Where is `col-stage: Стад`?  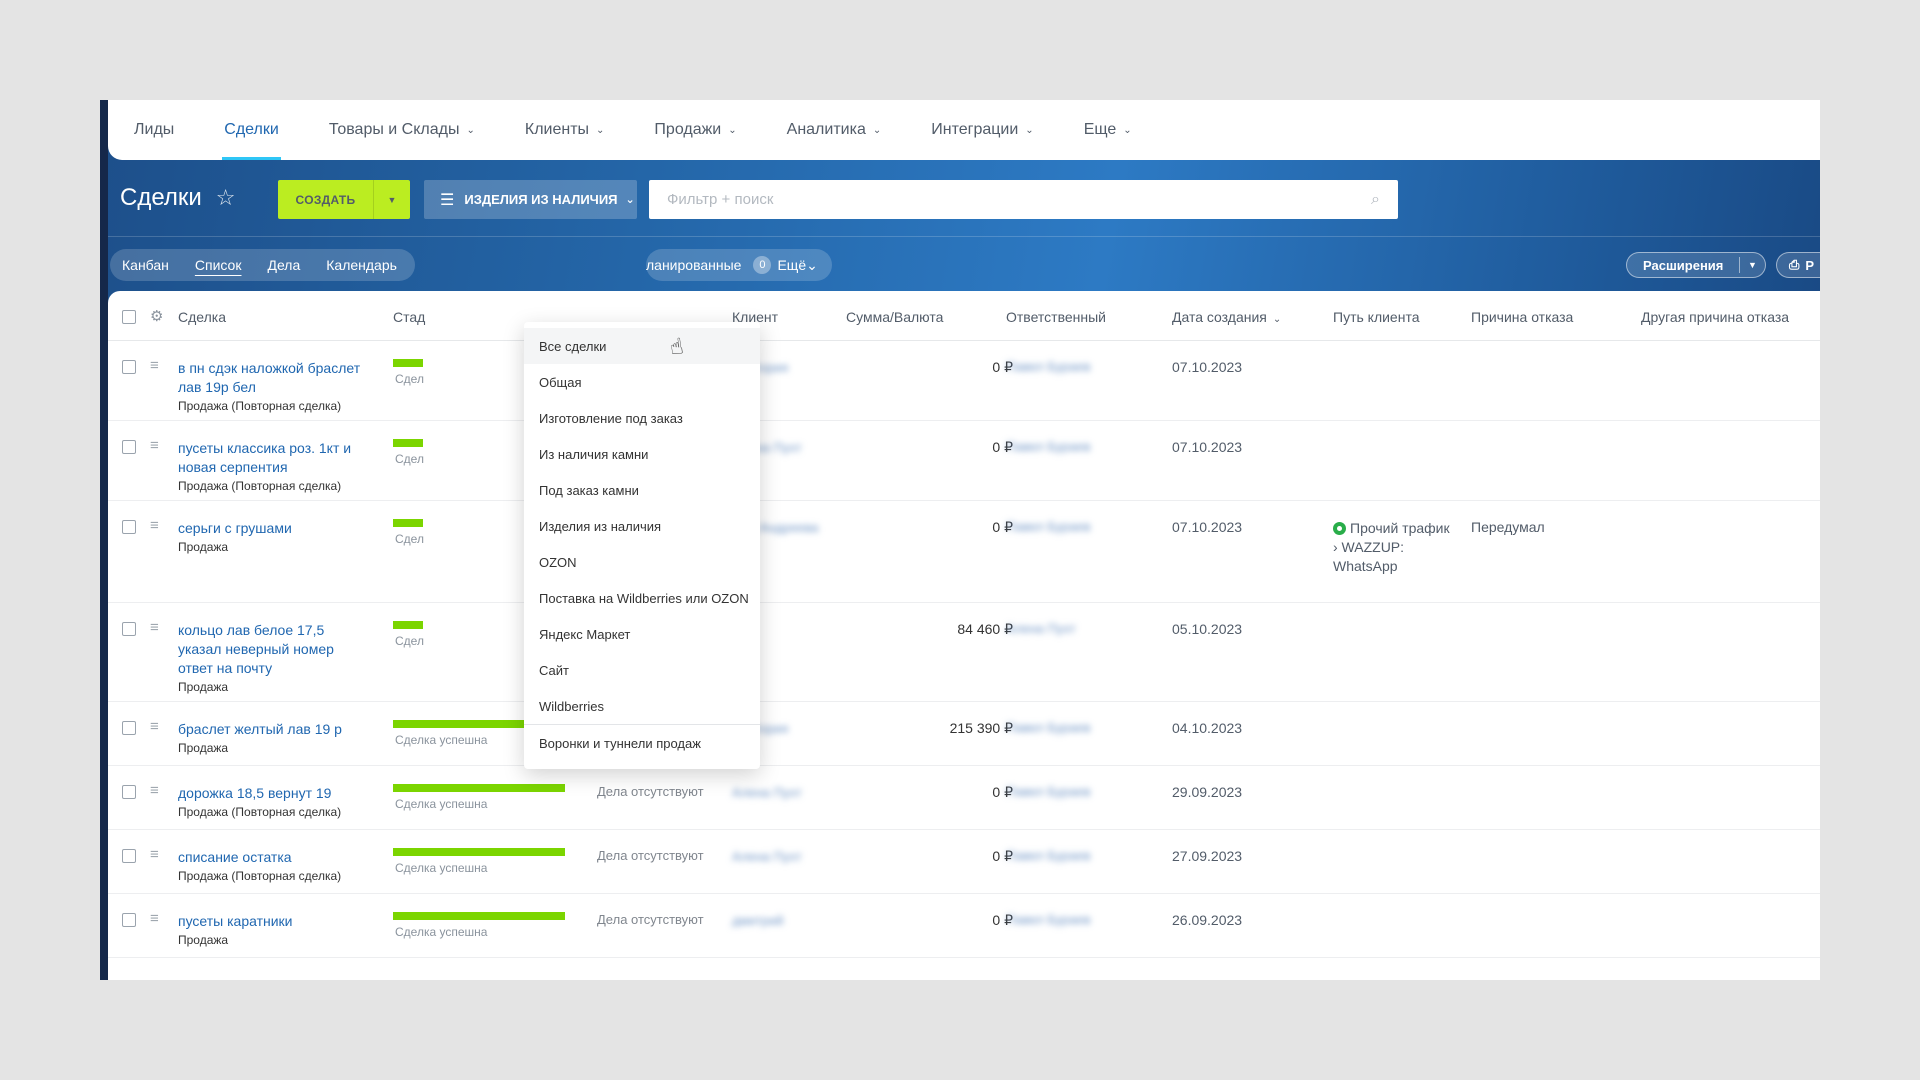 col-stage: Стад is located at coordinates (409, 317).